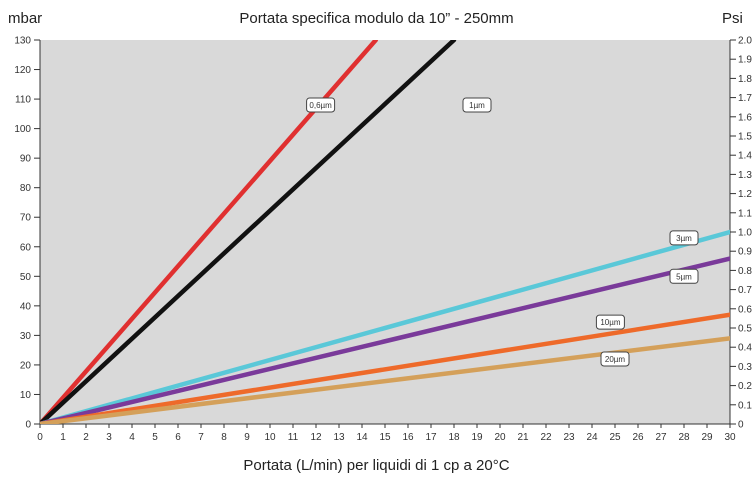  I want to click on y2-tick-label-0: 0, so click(741, 425).